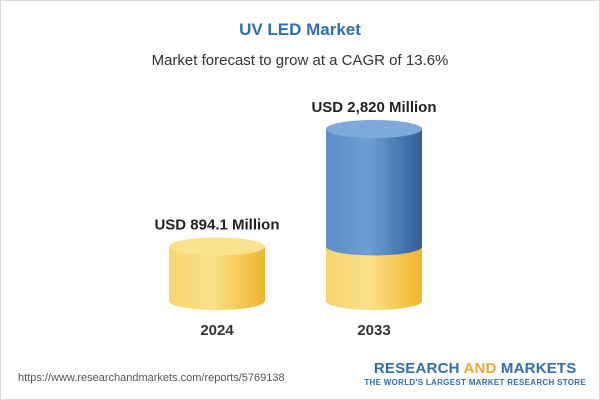  I want to click on brand-name: RESEARCH AND MARKETS, so click(475, 368).